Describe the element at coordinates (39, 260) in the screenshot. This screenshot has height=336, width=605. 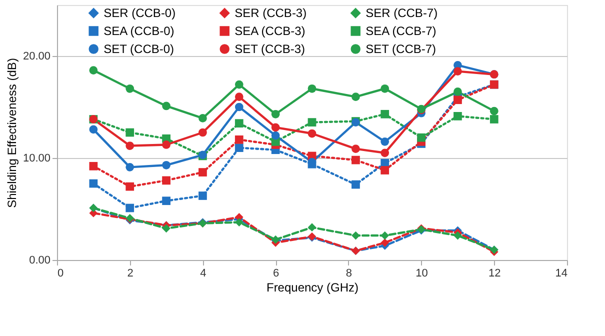
I see `y-tick-label: 0.00` at that location.